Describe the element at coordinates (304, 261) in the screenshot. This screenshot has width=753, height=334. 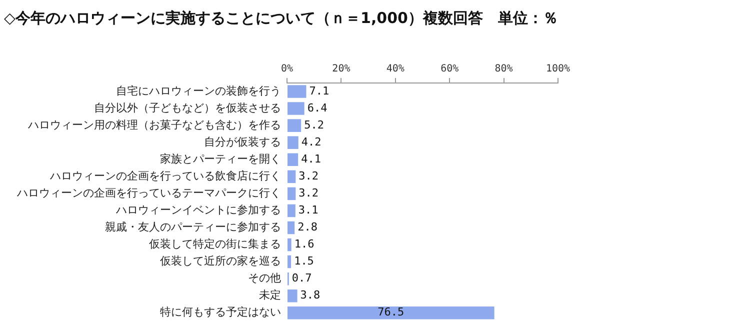
I see `data-label: 1.5` at that location.